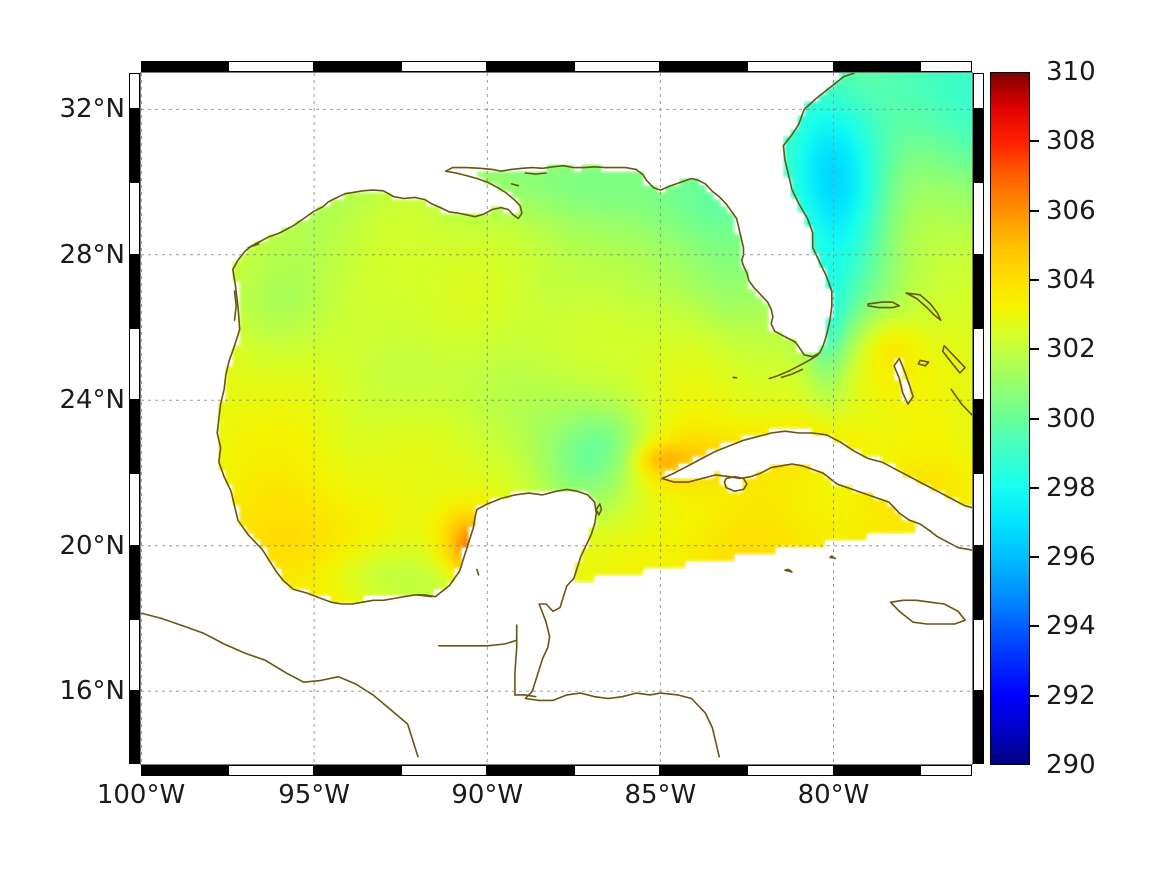 This screenshot has height=875, width=1167. Describe the element at coordinates (314, 795) in the screenshot. I see `x-tick-label: 95°W` at that location.